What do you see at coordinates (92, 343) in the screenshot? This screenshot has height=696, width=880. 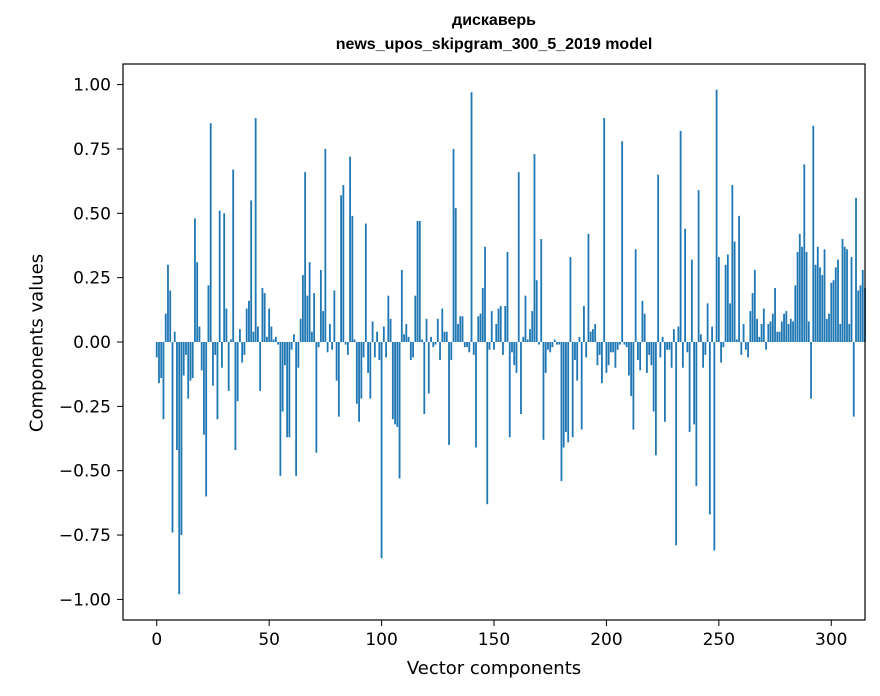 I see `y-tick-label: 0.00` at bounding box center [92, 343].